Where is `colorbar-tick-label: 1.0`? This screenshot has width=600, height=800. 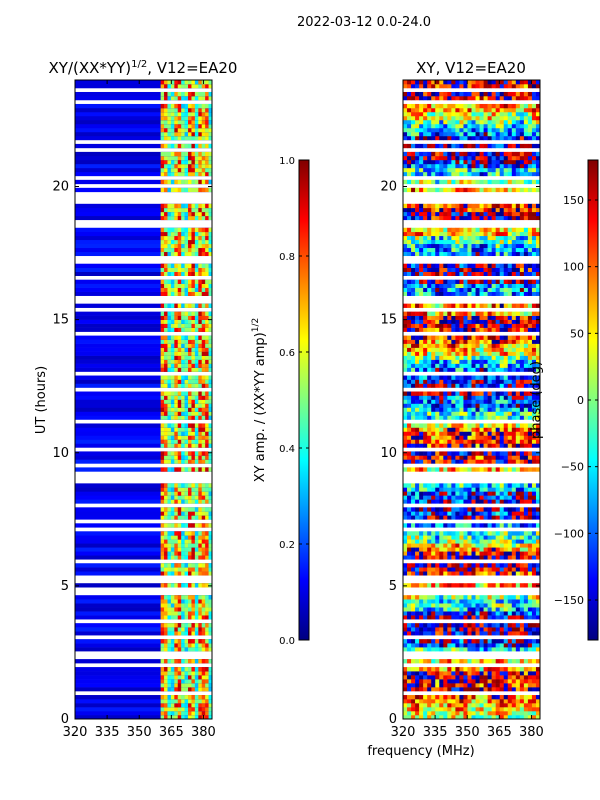 colorbar-tick-label: 1.0 is located at coordinates (287, 161).